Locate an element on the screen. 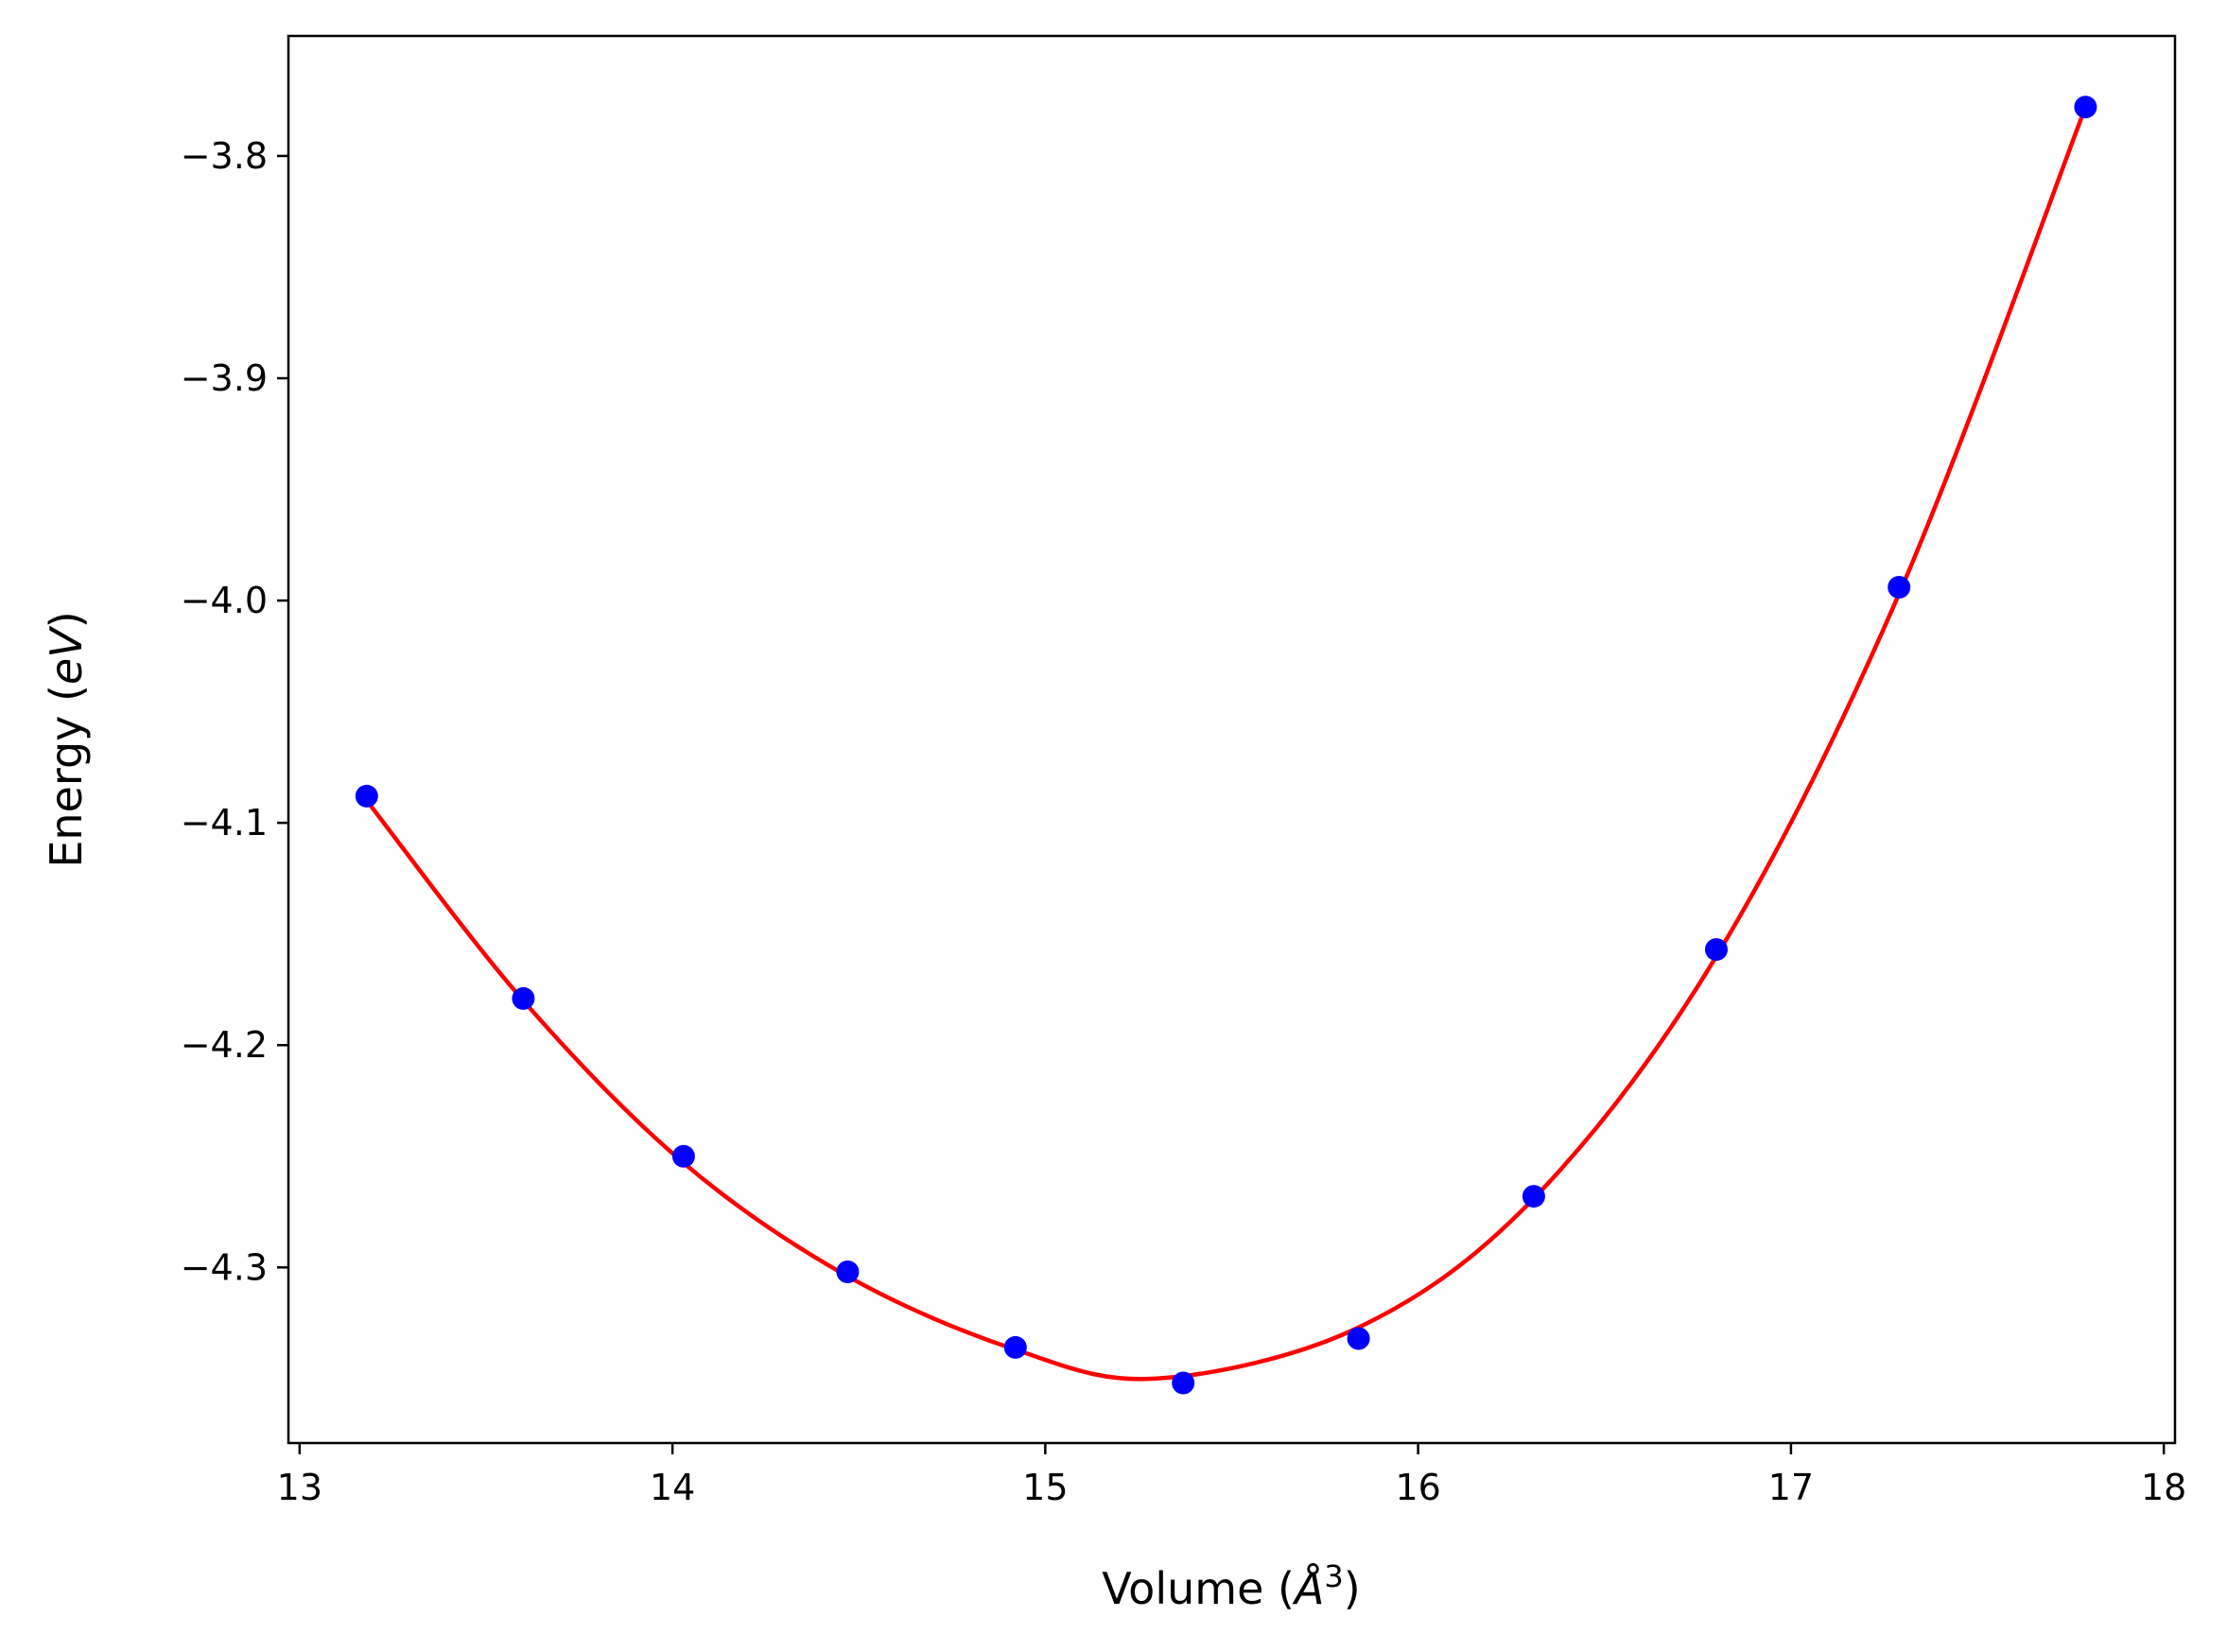  x-axis-label: Volume (Å3) is located at coordinates (1231, 1586).